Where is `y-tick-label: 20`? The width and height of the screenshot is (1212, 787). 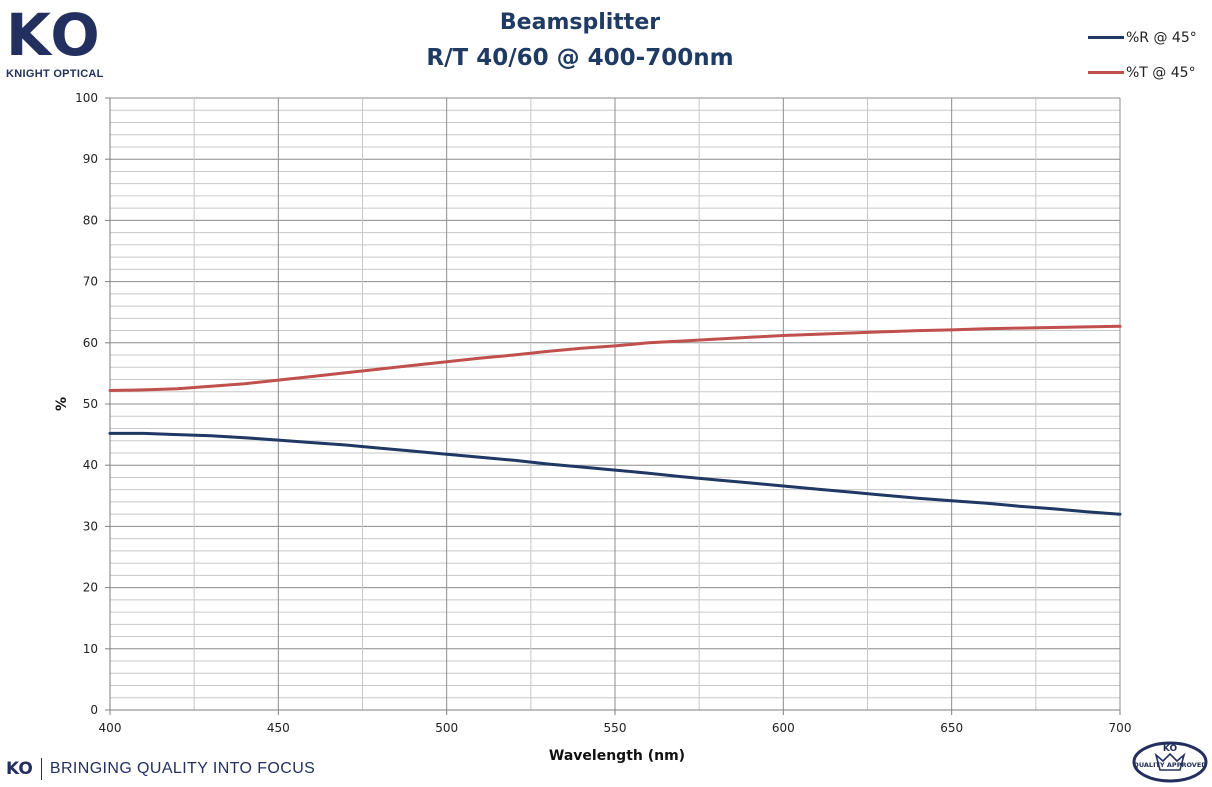
y-tick-label: 20 is located at coordinates (90, 588).